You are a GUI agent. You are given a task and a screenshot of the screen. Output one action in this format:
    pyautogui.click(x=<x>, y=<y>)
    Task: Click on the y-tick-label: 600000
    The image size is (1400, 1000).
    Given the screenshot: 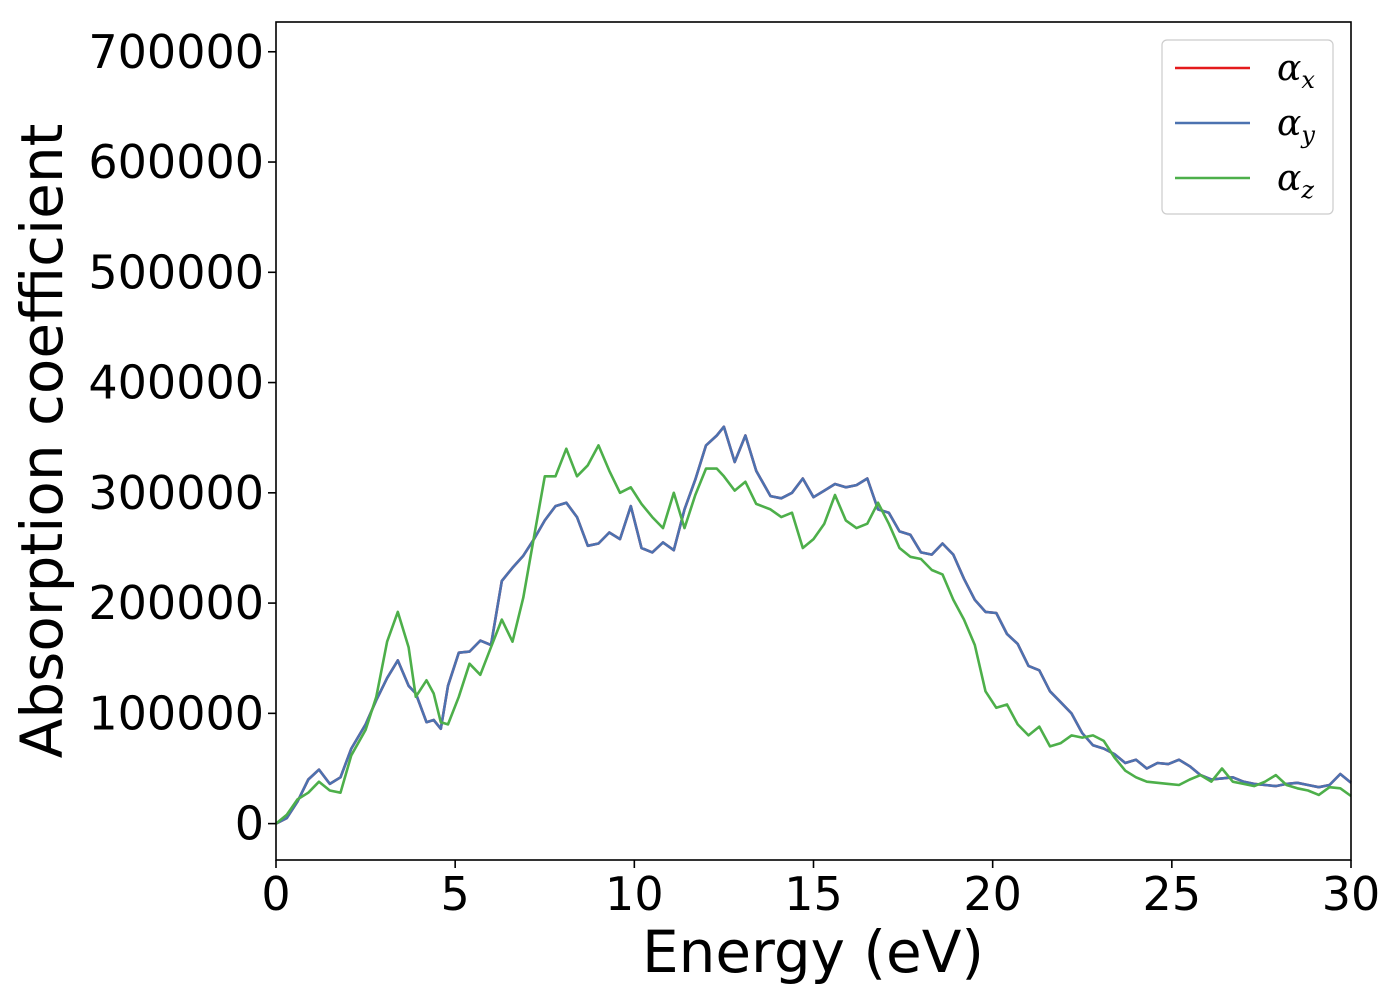 What is the action you would take?
    pyautogui.click(x=176, y=162)
    